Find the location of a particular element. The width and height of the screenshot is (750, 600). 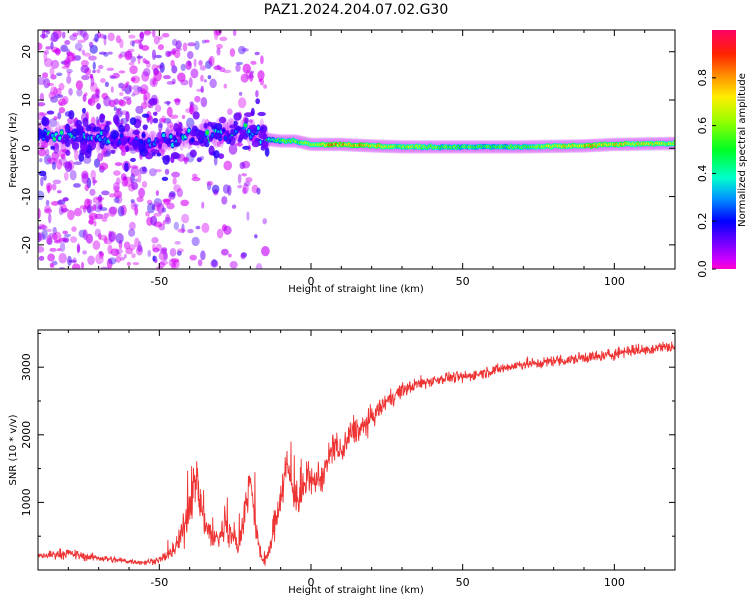

spectrogram-x-tick-label: -50 is located at coordinates (159, 281).